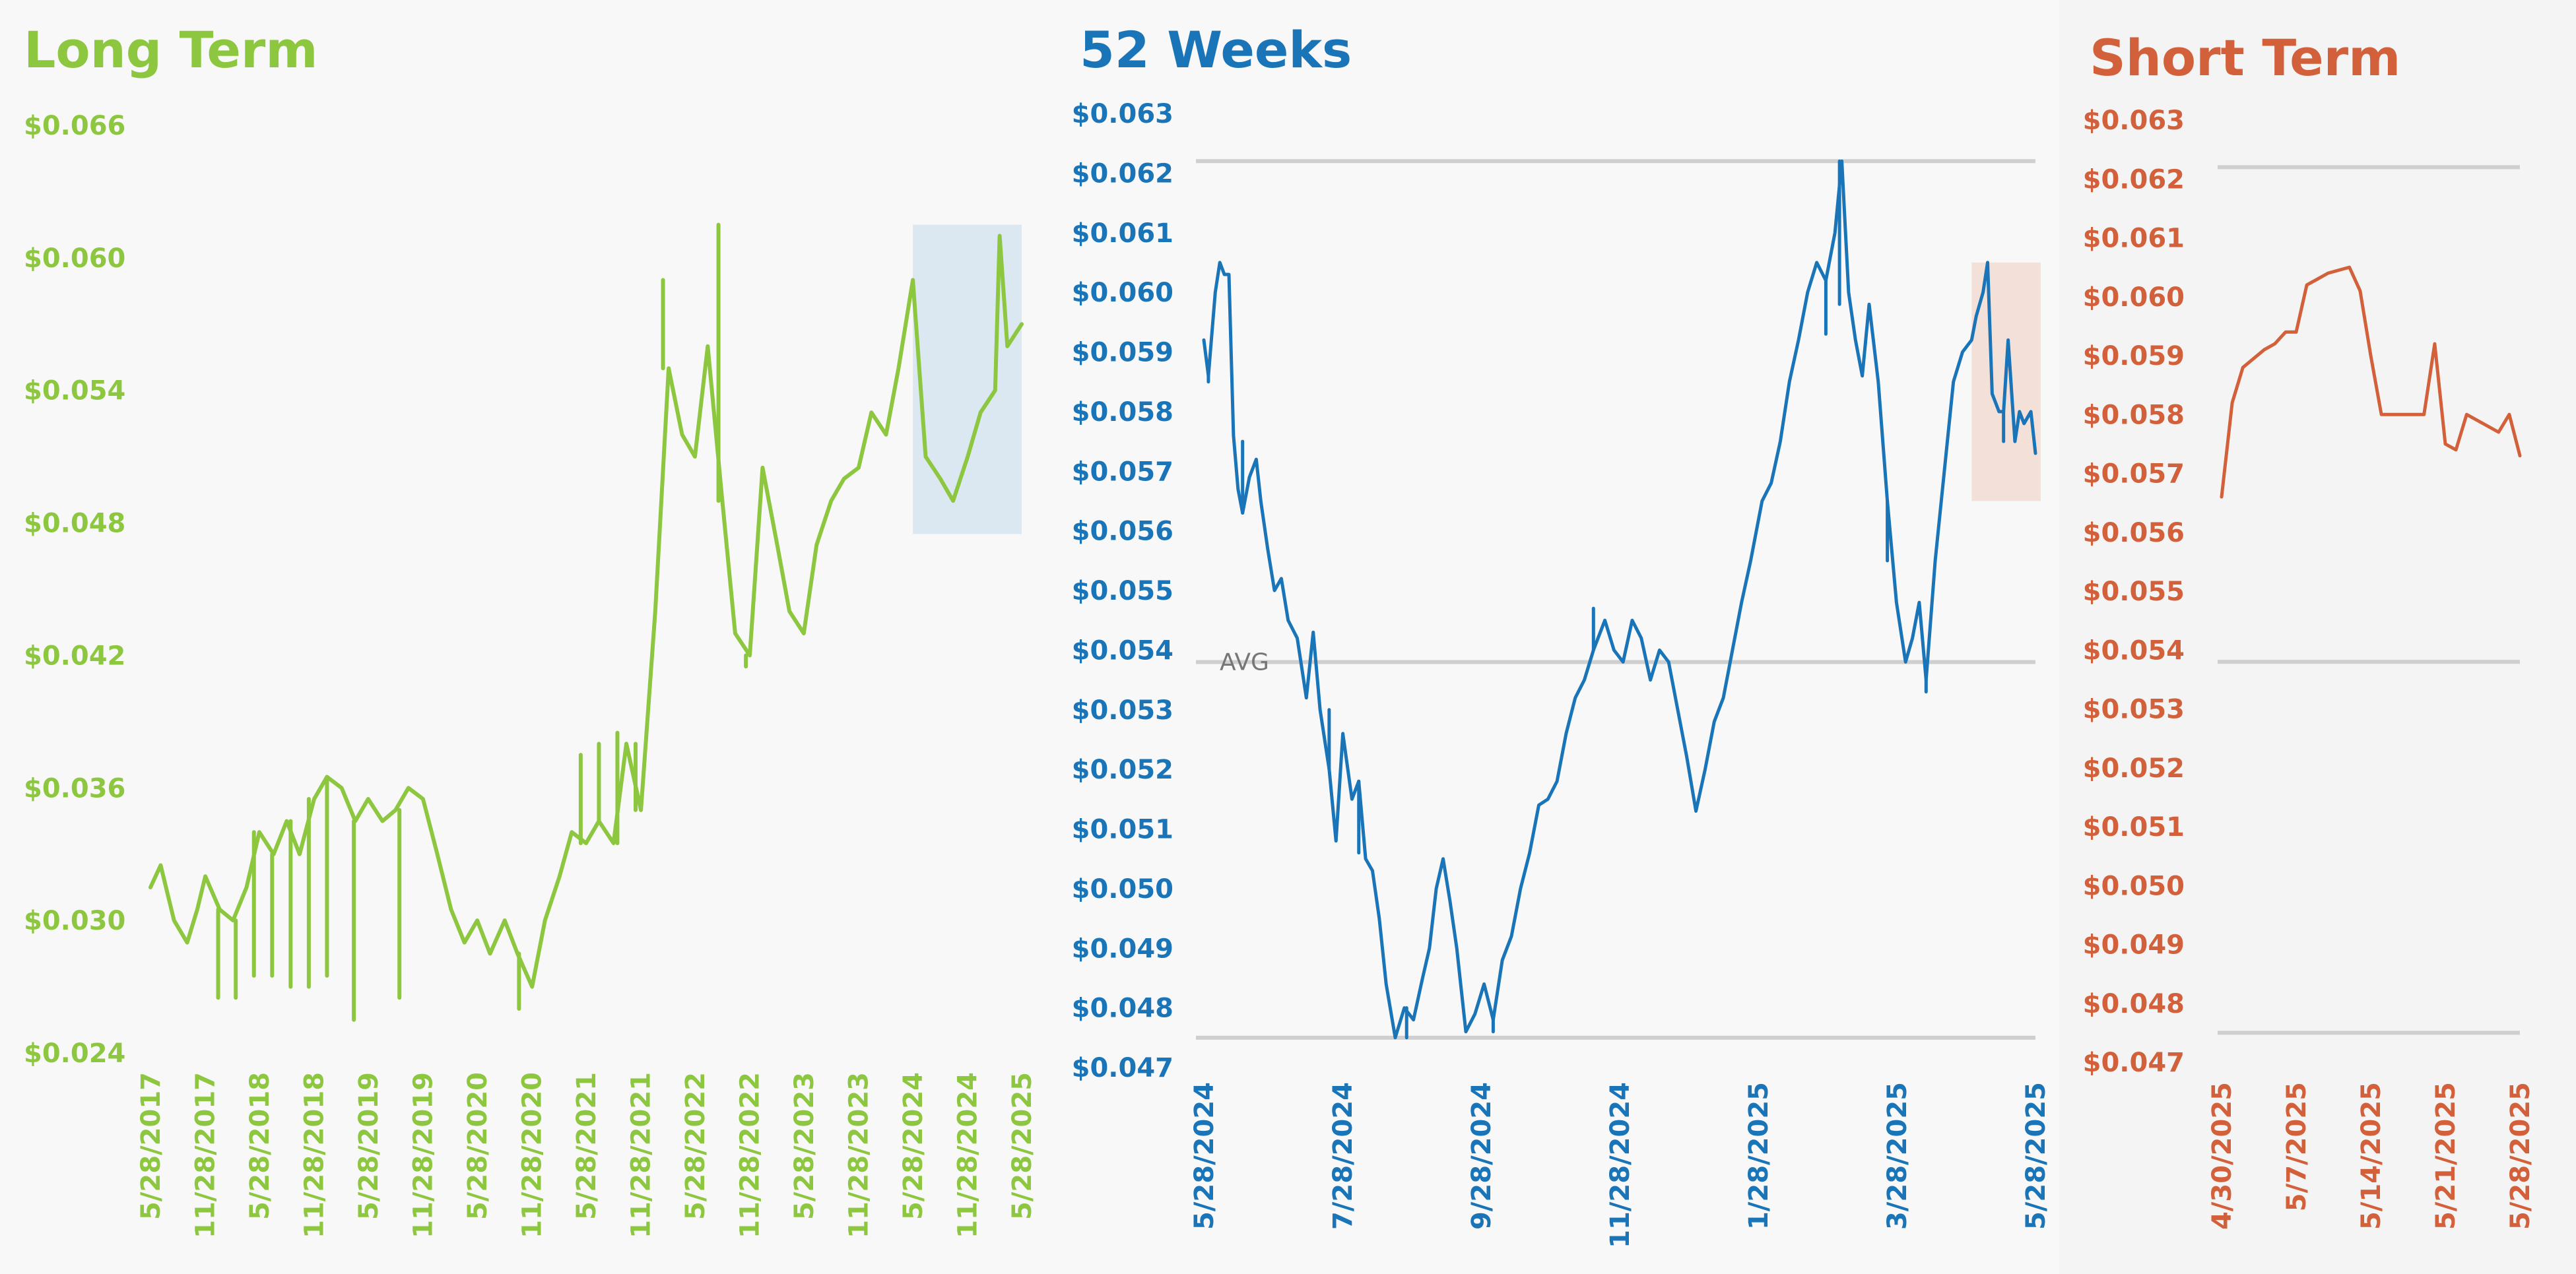  What do you see at coordinates (2297, 1146) in the screenshot?
I see `short_term-xtick-label: 5/7/2025` at bounding box center [2297, 1146].